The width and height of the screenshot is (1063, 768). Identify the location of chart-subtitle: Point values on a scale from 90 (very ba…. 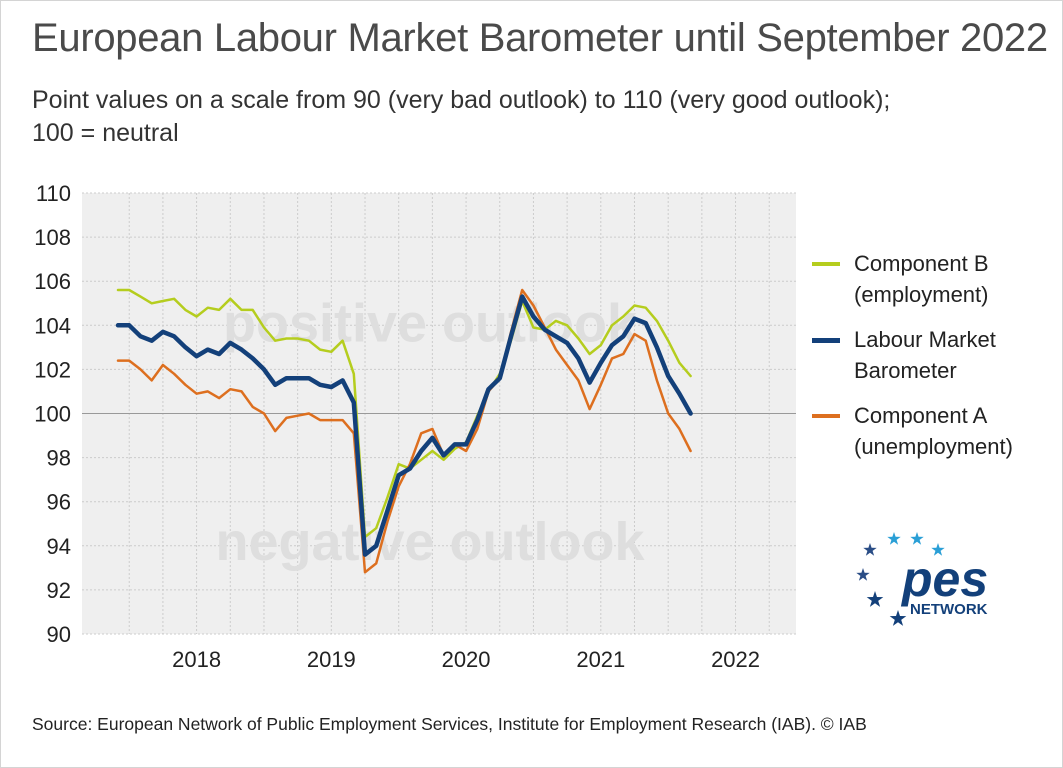
(532, 117).